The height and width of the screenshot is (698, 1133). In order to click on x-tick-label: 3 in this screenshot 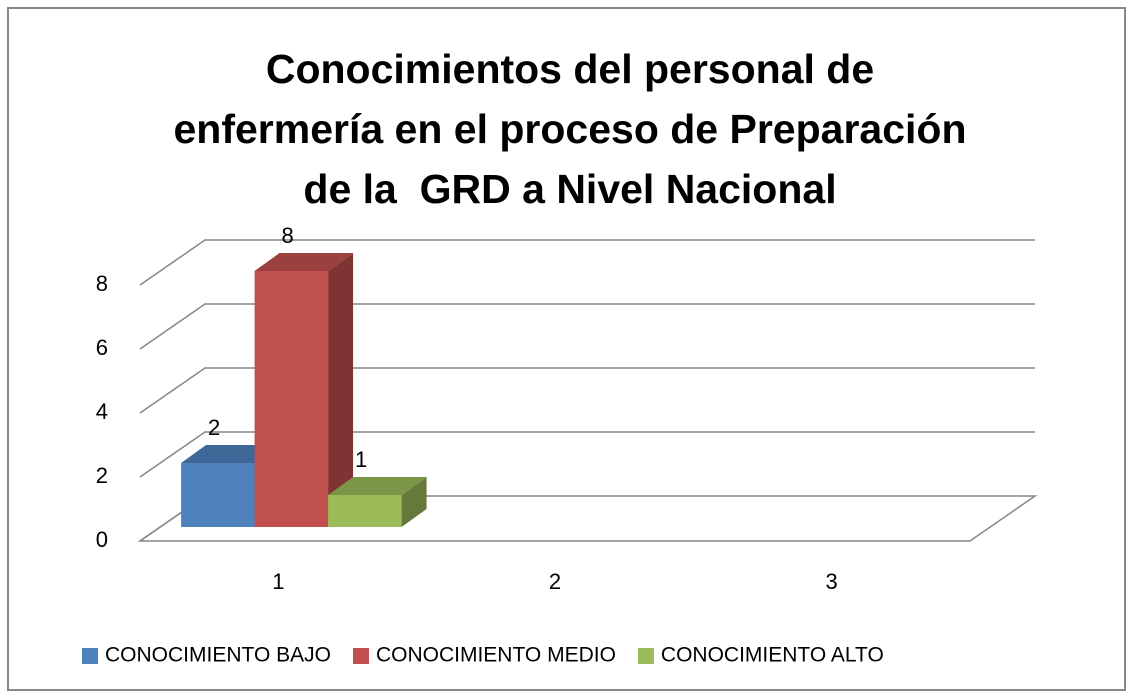, I will do `click(832, 581)`.